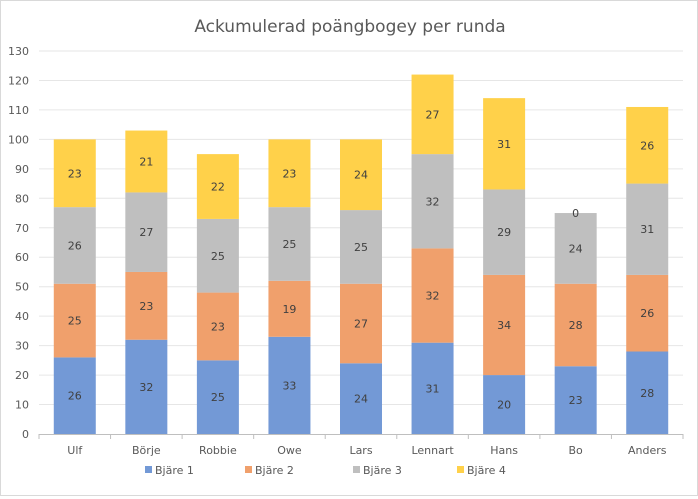 The image size is (698, 499). I want to click on legend-label: Bjäre 2, so click(274, 470).